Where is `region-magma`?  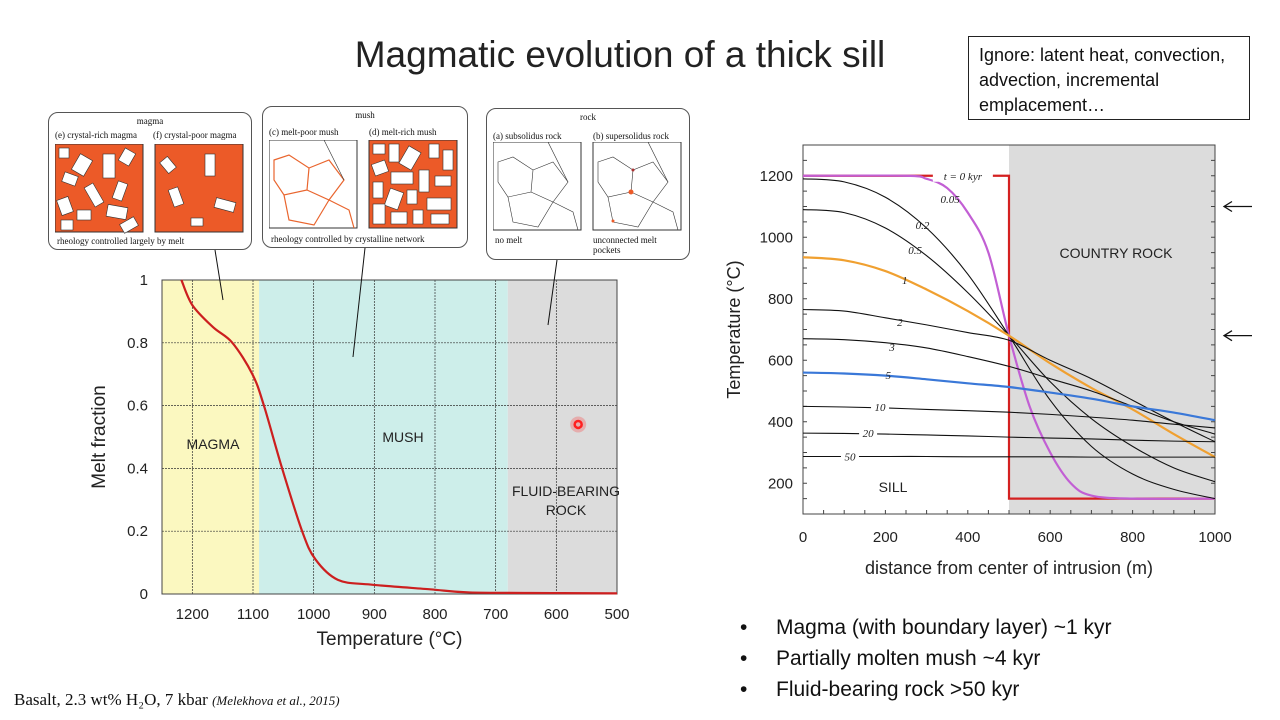 region-magma is located at coordinates (211, 437).